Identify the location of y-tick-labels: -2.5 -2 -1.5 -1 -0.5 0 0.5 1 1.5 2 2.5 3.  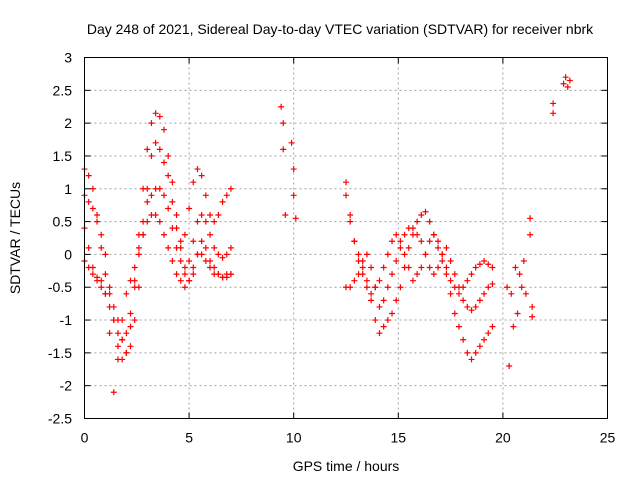
(60, 238).